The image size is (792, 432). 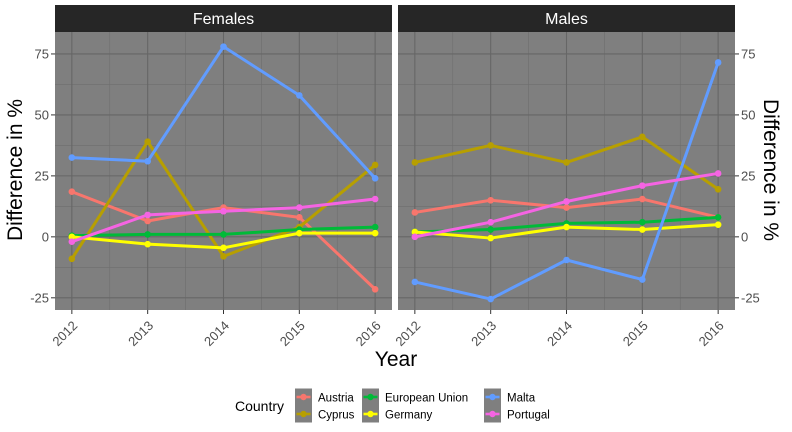 I want to click on legend-label-malta: Malta, so click(x=521, y=399).